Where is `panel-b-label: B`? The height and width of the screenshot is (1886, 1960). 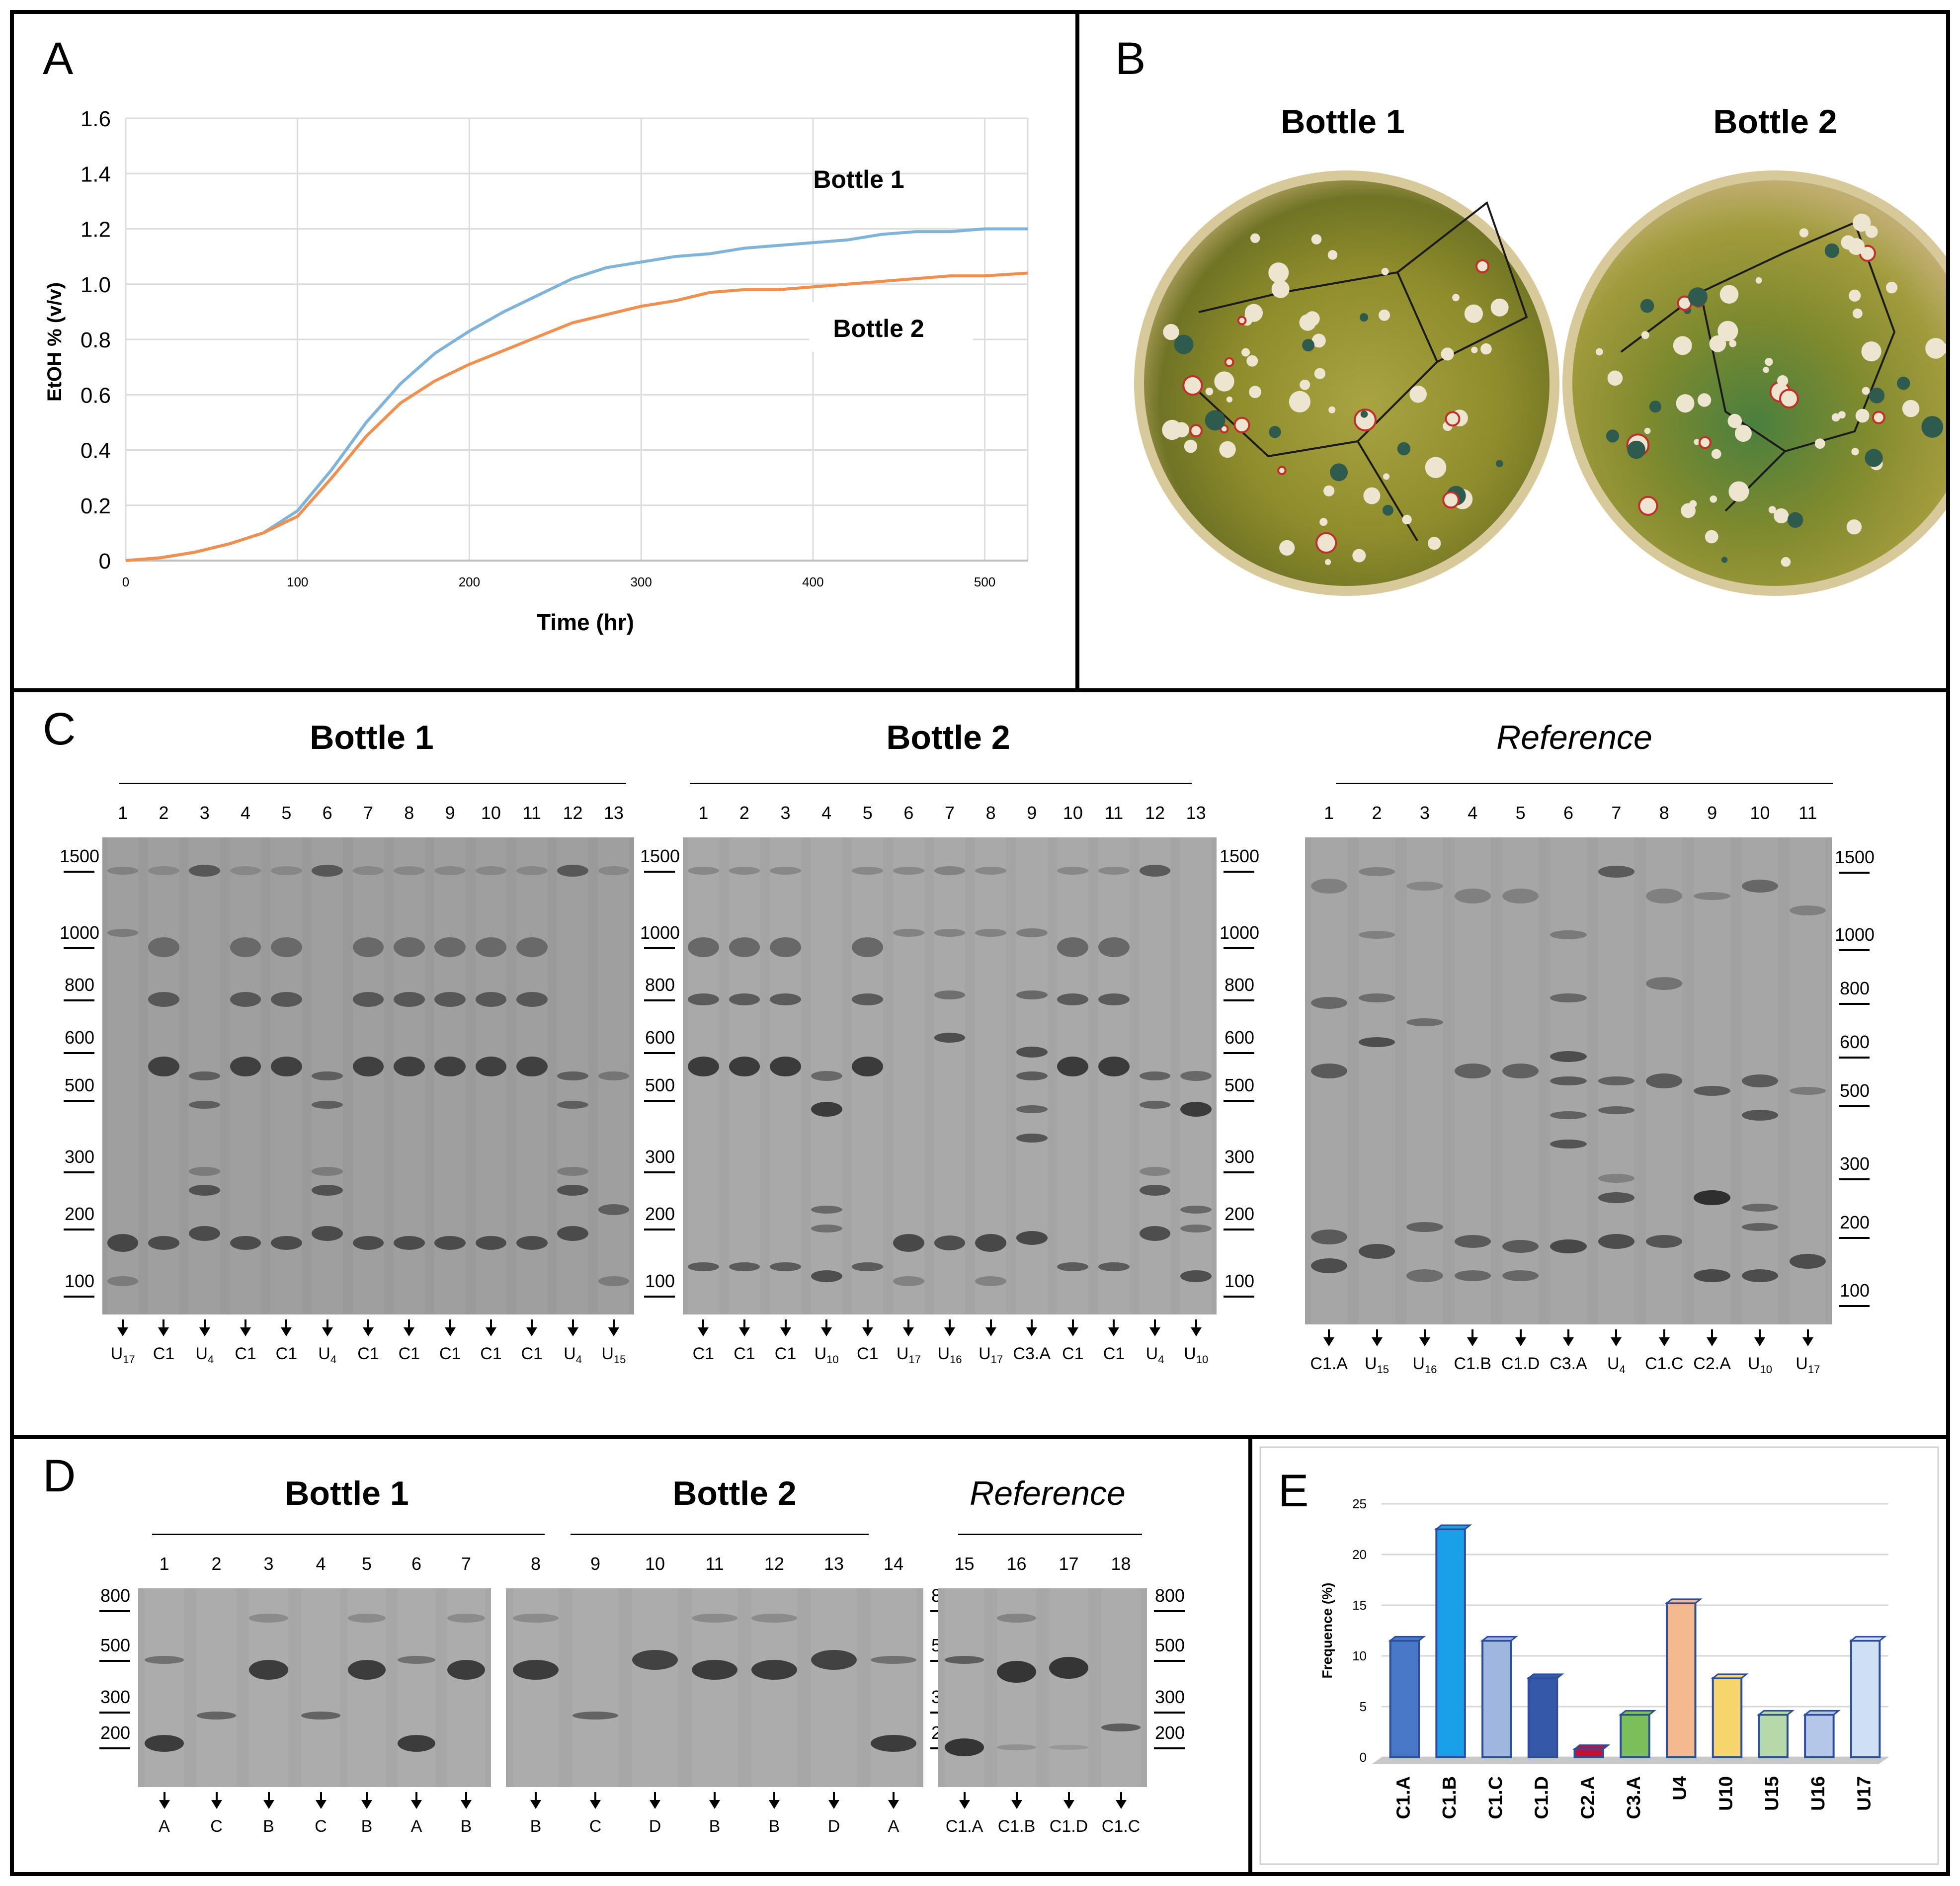
panel-b-label: B is located at coordinates (1130, 58).